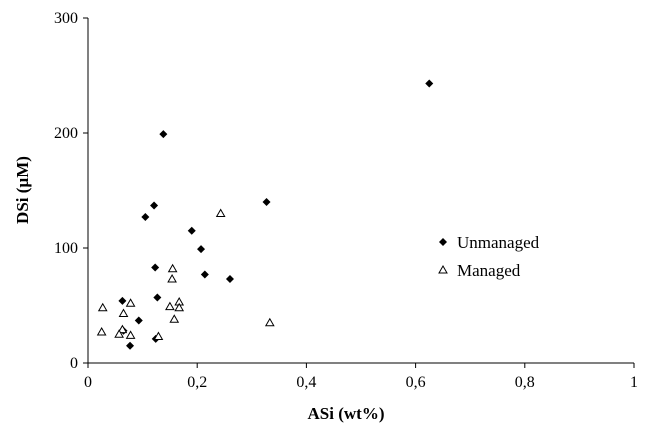  Describe the element at coordinates (416, 382) in the screenshot. I see `x-tick-label: 0,6` at that location.